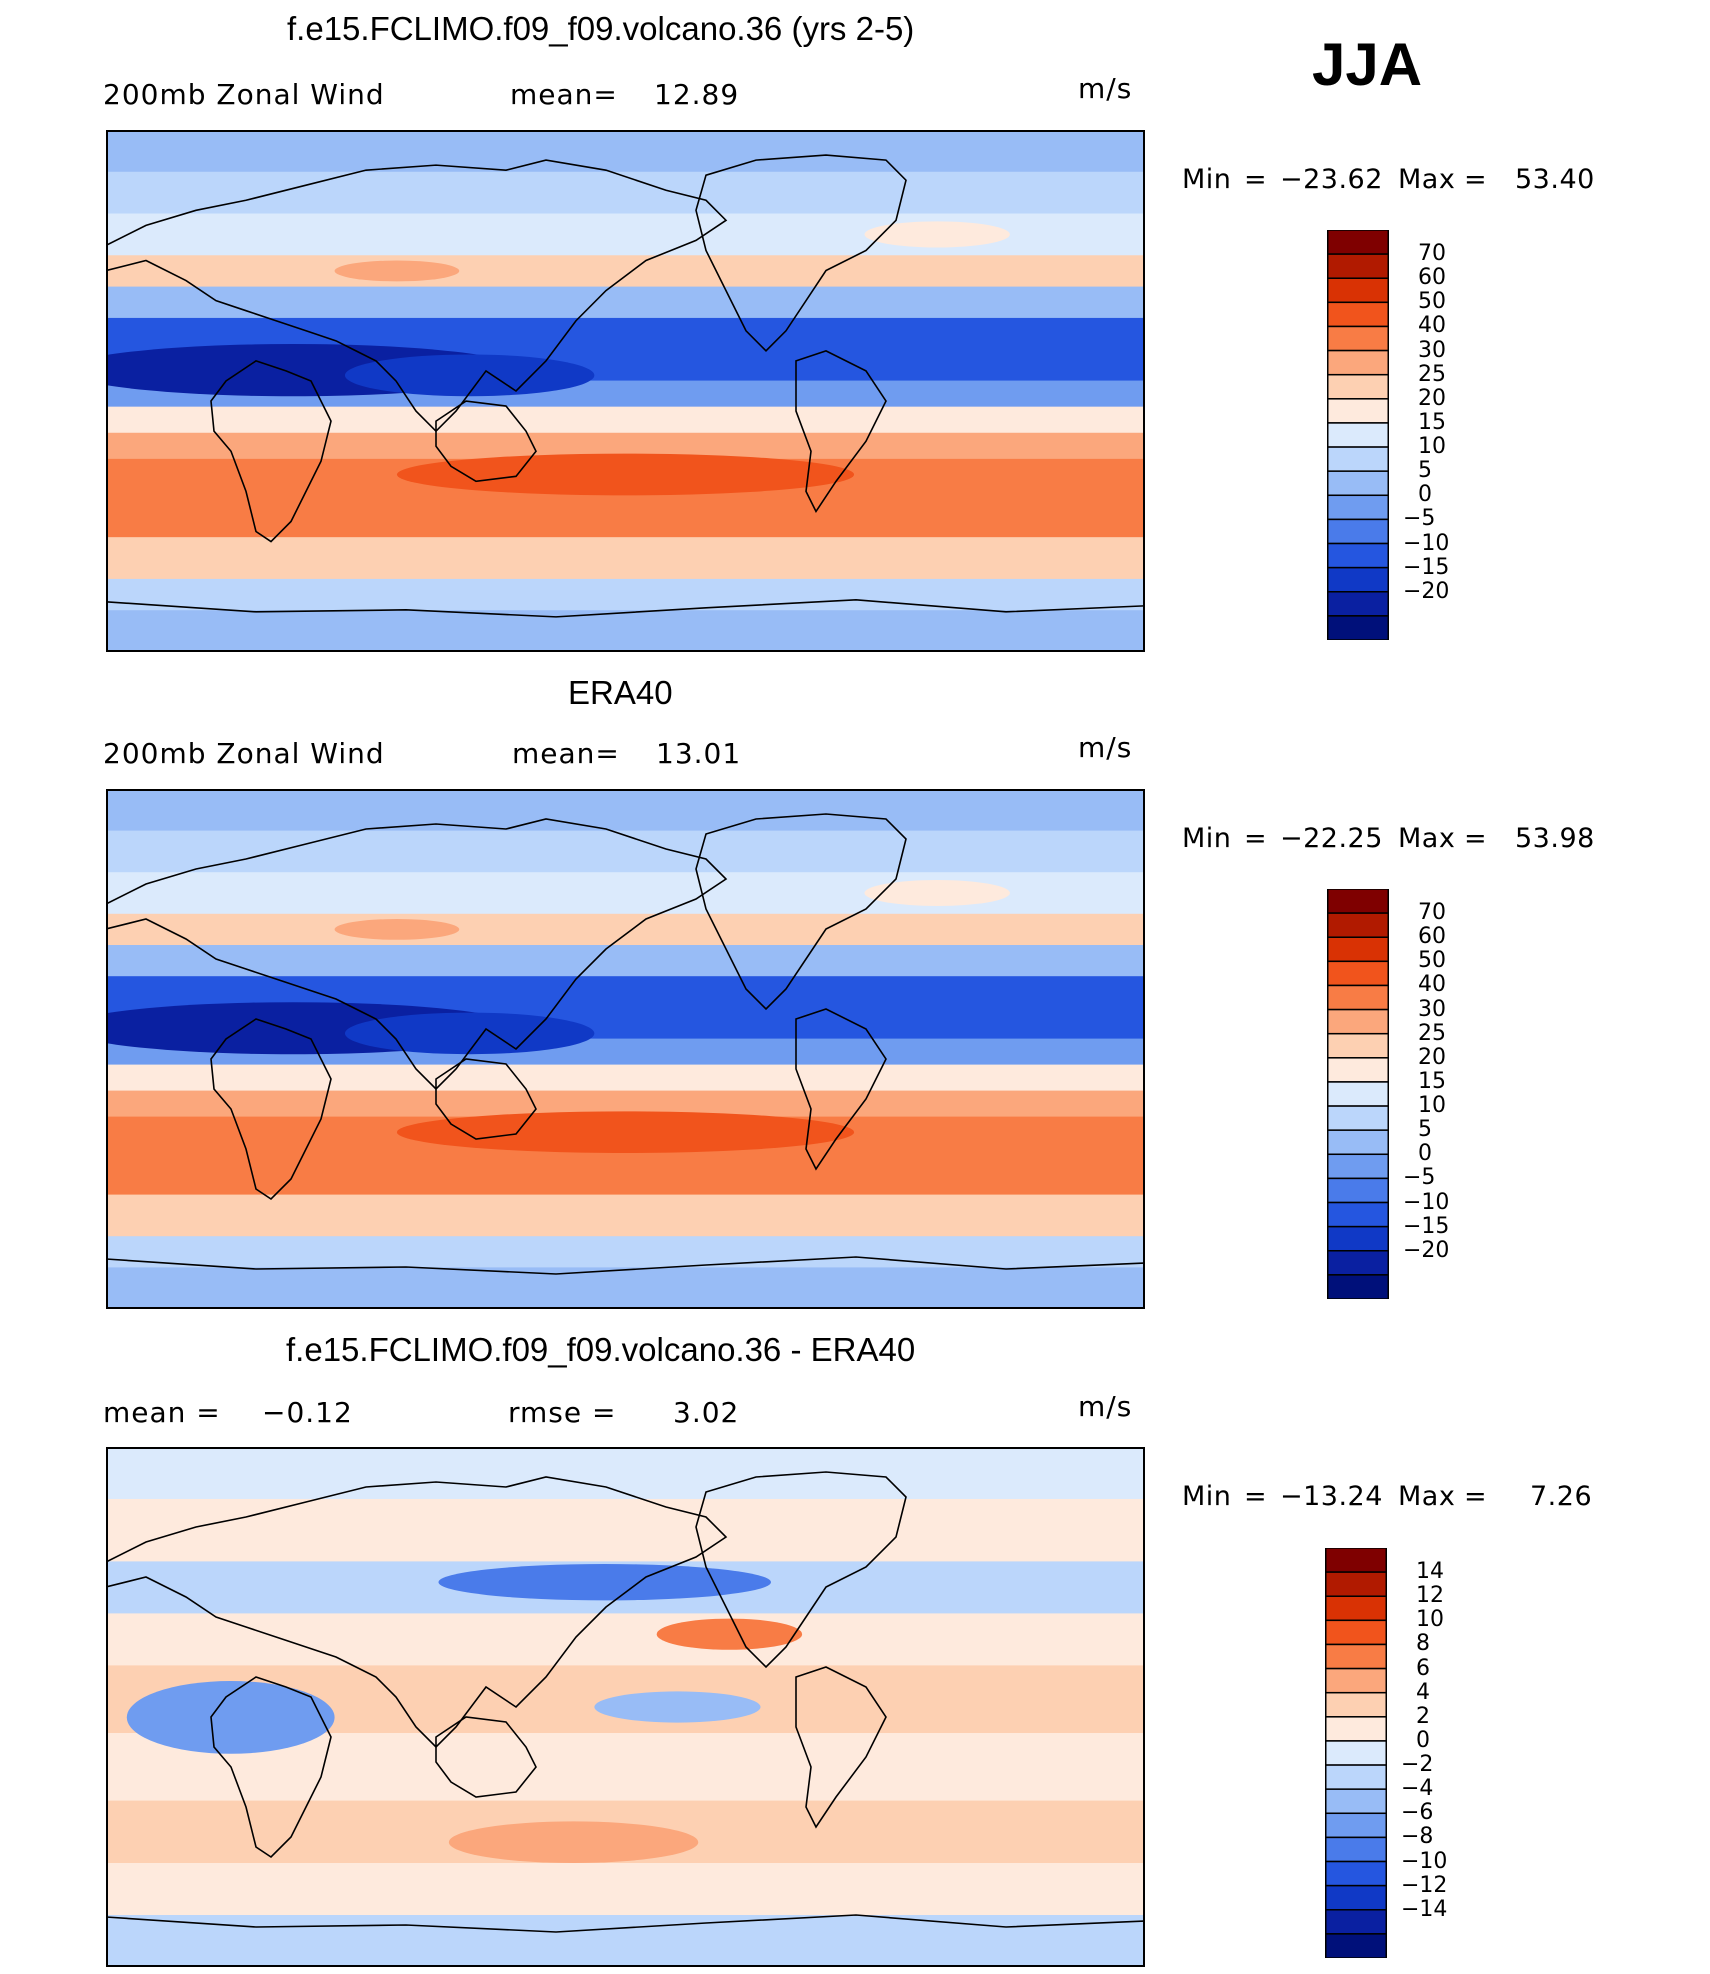 The image size is (1710, 1974). What do you see at coordinates (1427, 179) in the screenshot?
I see `panel-1-max-label: Max` at bounding box center [1427, 179].